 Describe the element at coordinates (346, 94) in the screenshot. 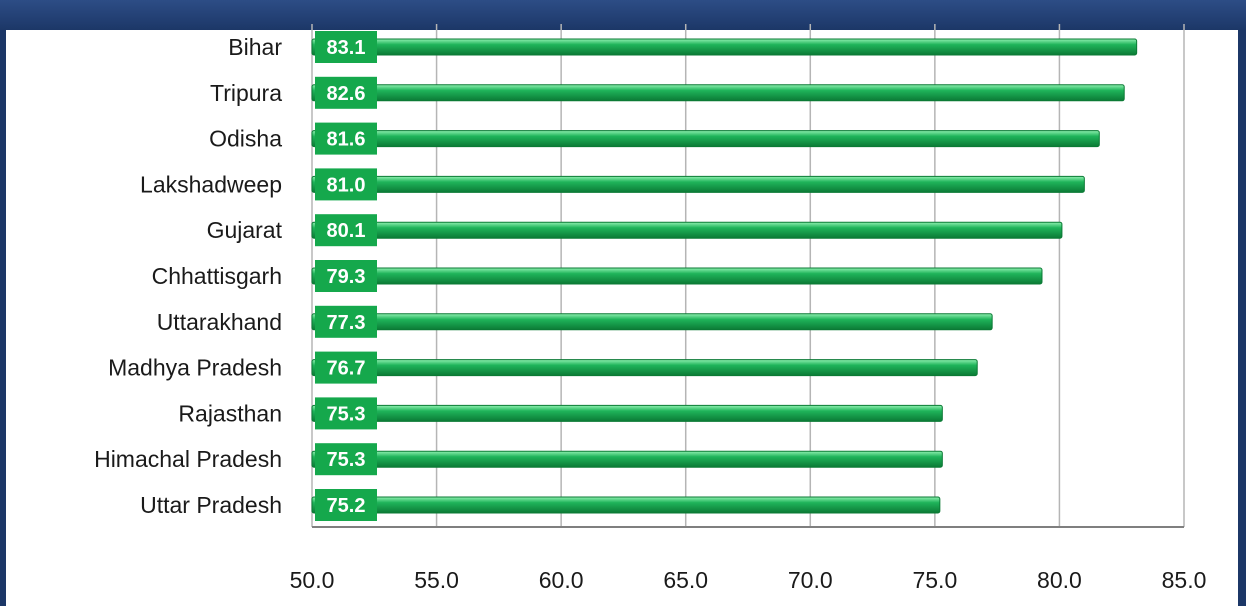

I see `data-label: 82.6` at that location.